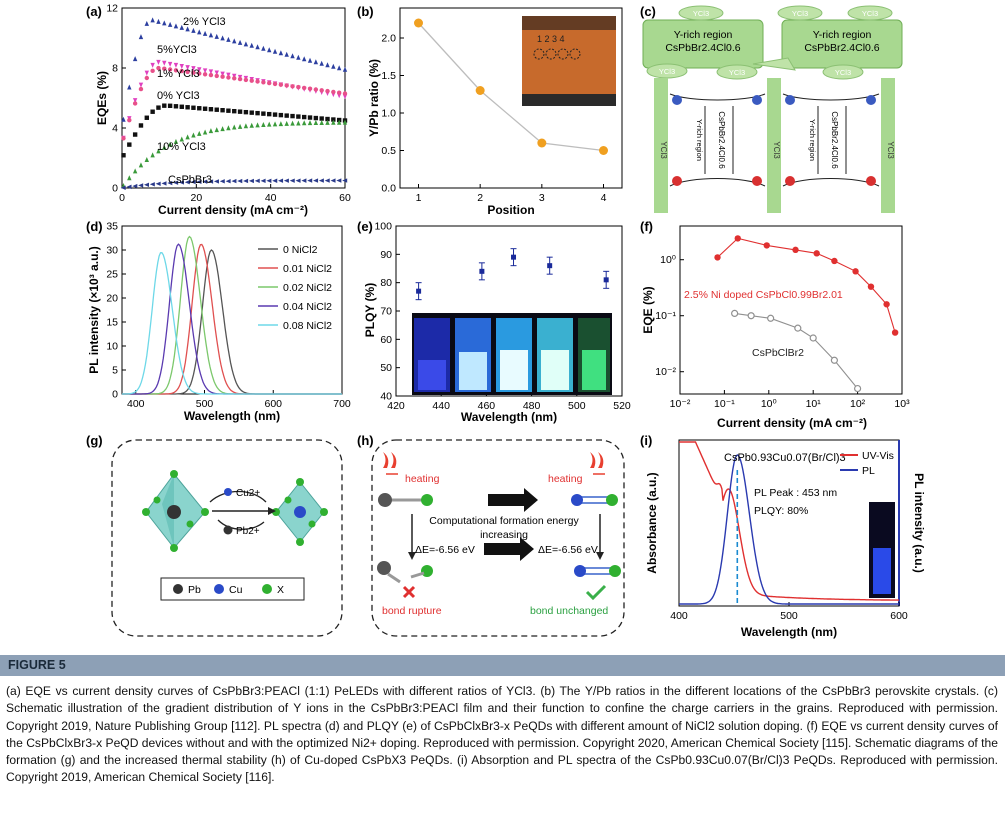 The height and width of the screenshot is (816, 1005). I want to click on legend-a-0pct: 0% YCl3, so click(178, 96).